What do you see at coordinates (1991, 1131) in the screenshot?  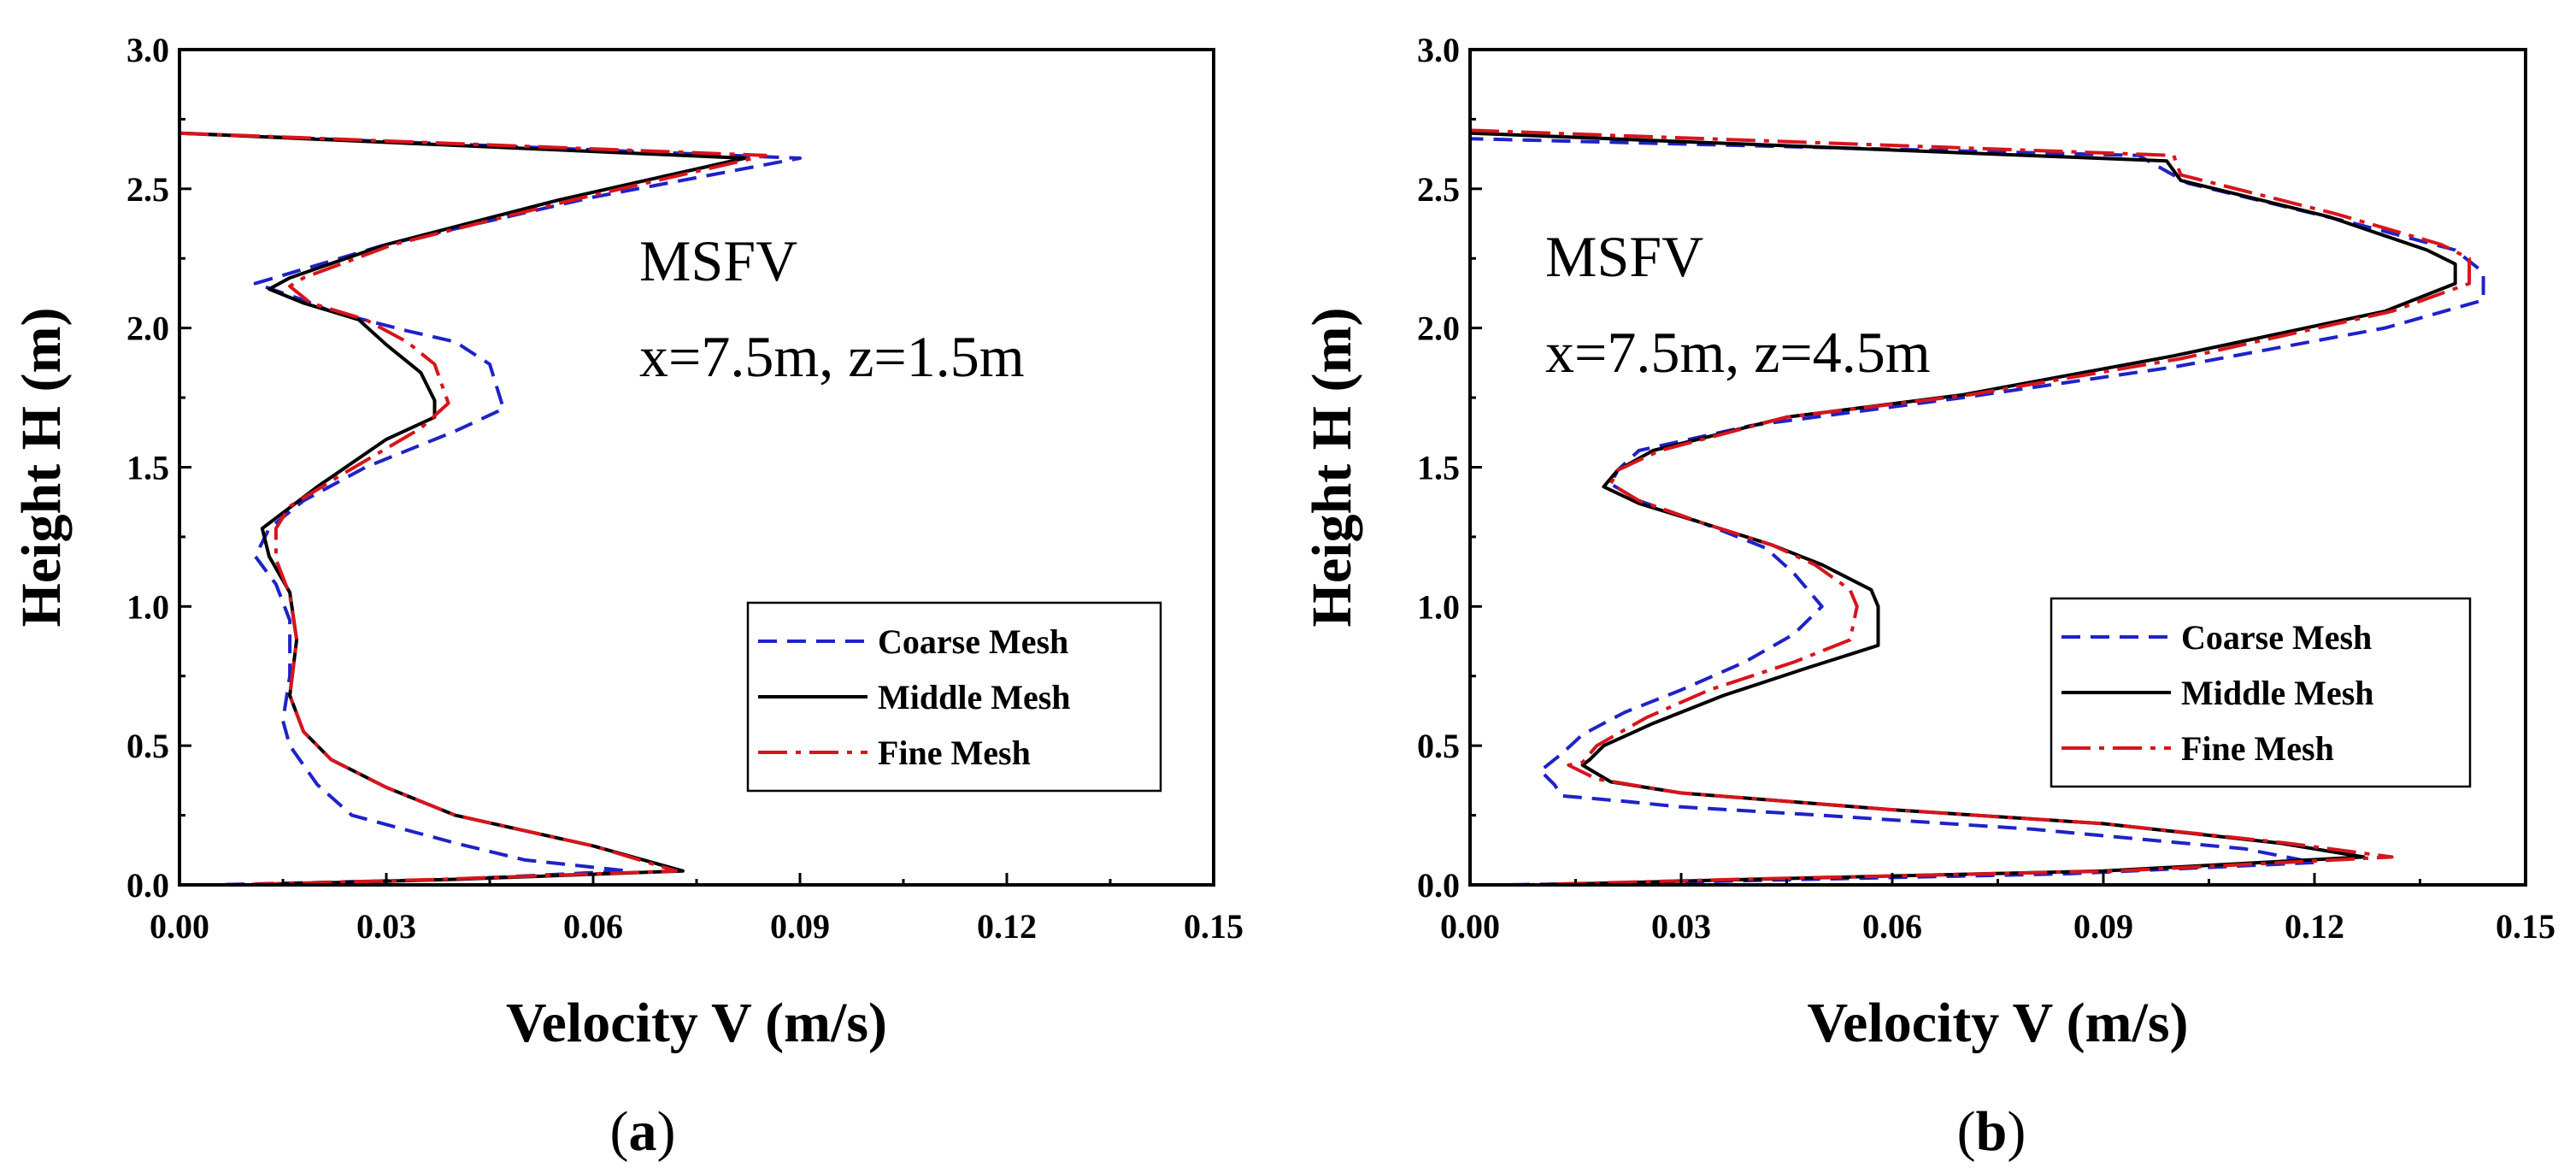 I see `panel-label: (b)` at bounding box center [1991, 1131].